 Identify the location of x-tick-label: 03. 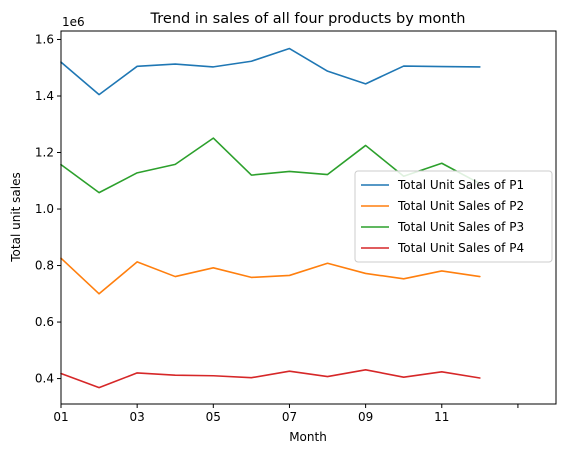
(137, 417).